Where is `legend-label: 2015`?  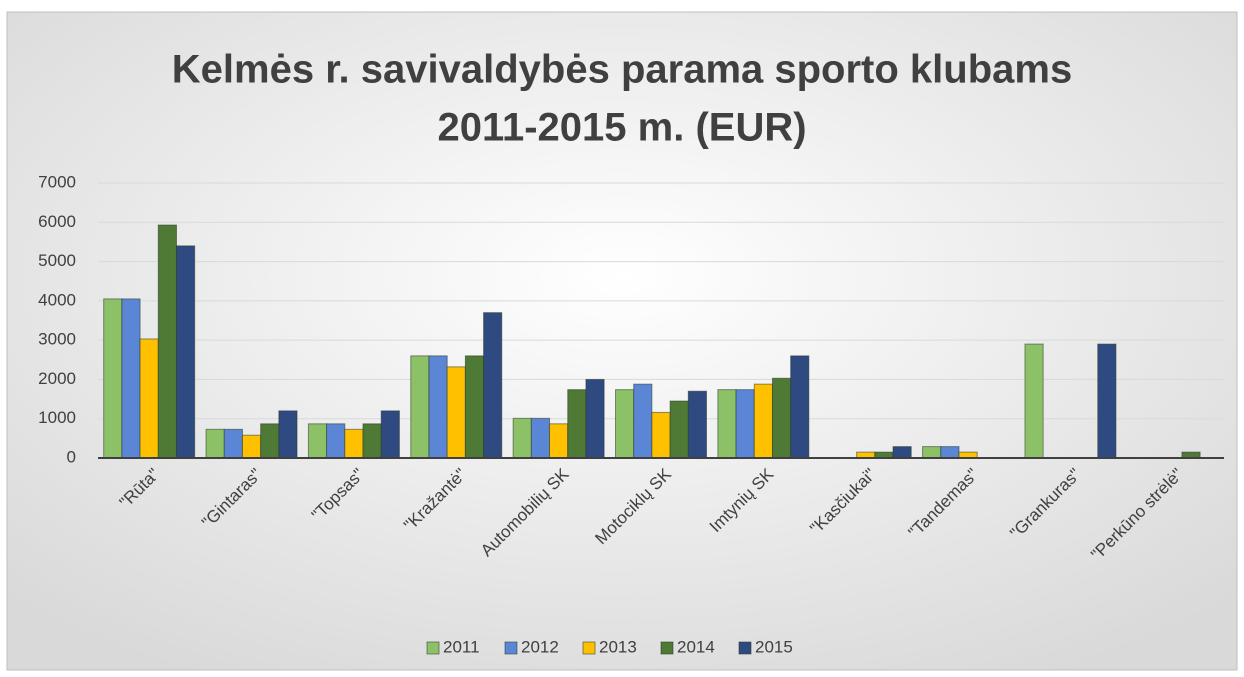
legend-label: 2015 is located at coordinates (774, 646).